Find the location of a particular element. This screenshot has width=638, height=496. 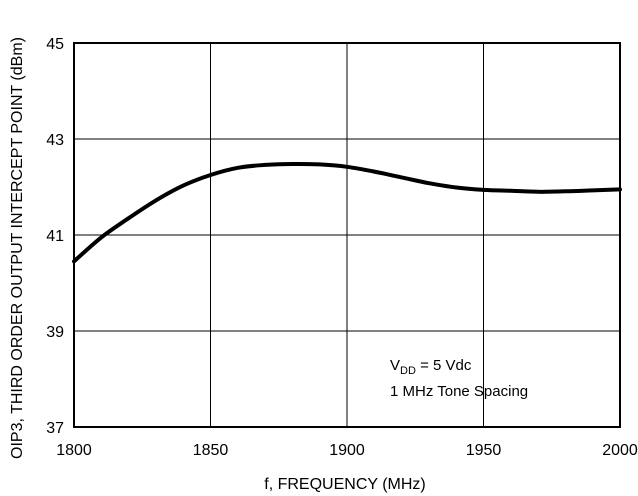

vdd-prefix: V is located at coordinates (395, 365).